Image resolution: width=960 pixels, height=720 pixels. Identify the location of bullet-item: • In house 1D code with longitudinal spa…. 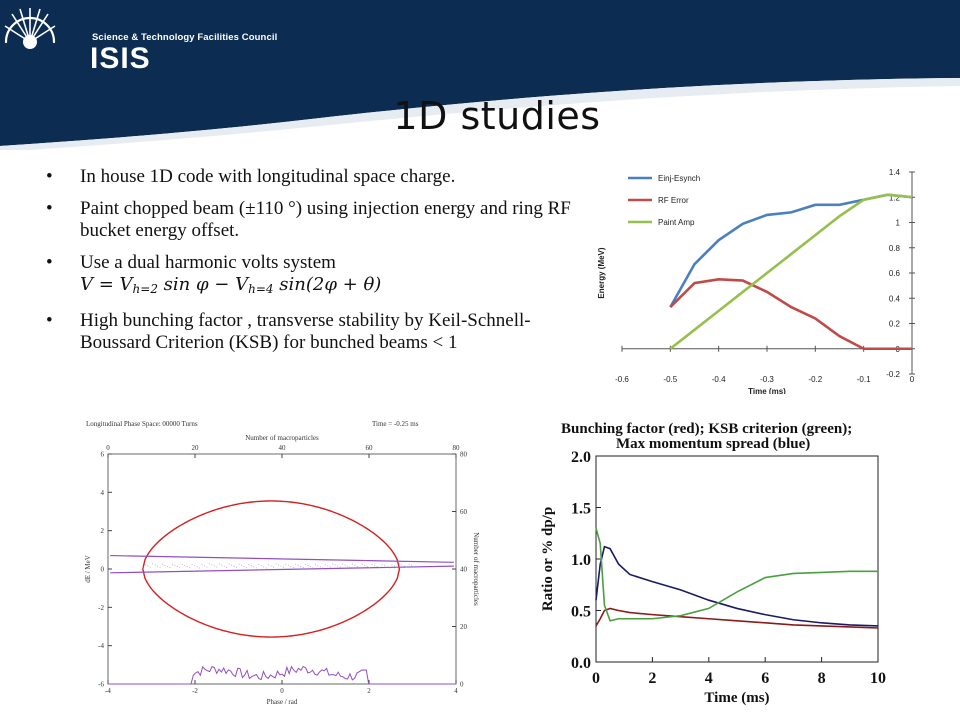
(316, 177).